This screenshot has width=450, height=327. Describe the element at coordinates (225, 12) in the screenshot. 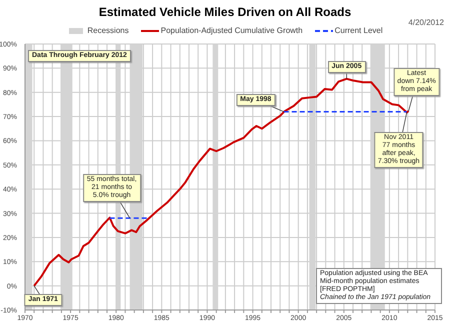

I see `chart-title: Estimated Vehicle Miles Driven on All Roads` at that location.